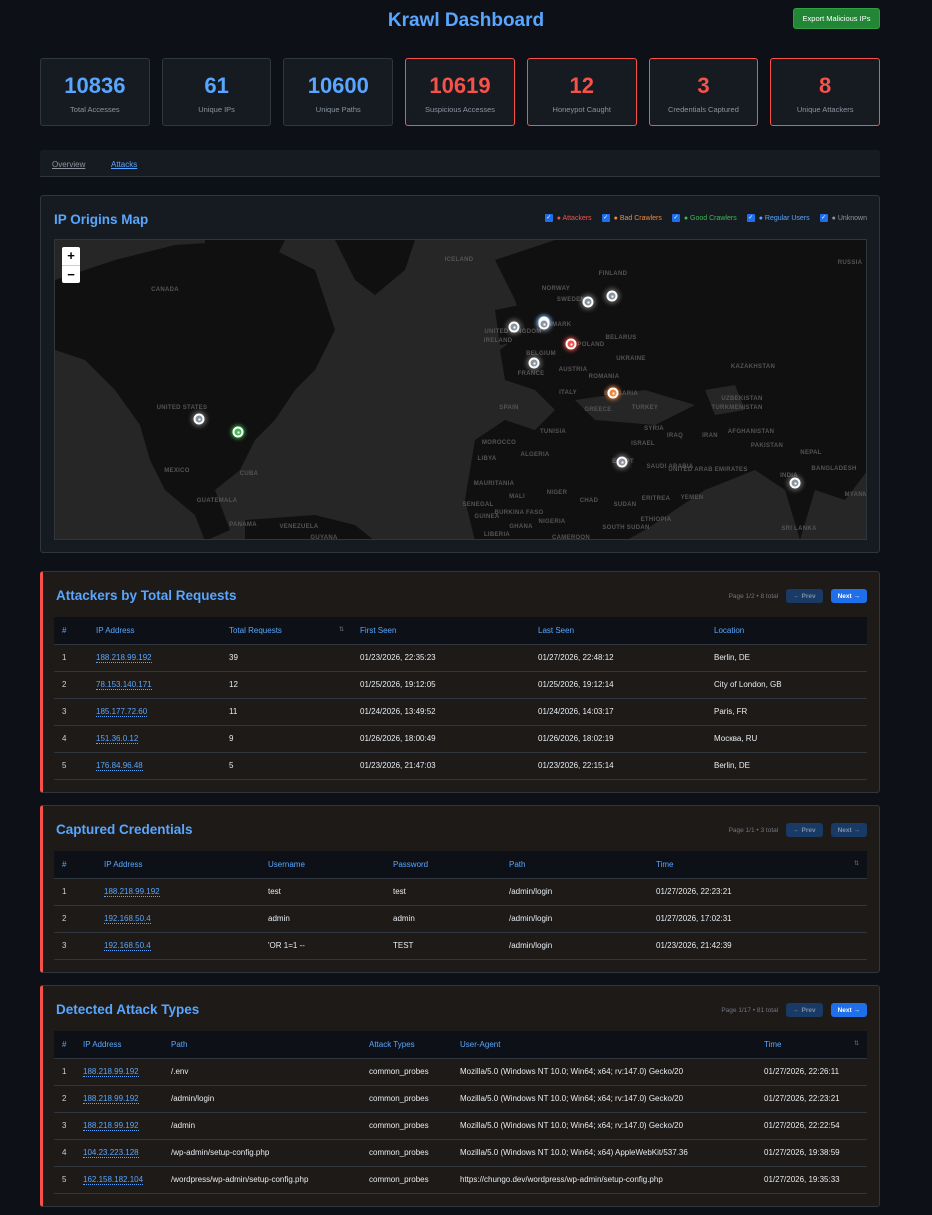 The image size is (932, 1215). What do you see at coordinates (122, 712) in the screenshot?
I see `ip-address-link: 185.177.72.60` at bounding box center [122, 712].